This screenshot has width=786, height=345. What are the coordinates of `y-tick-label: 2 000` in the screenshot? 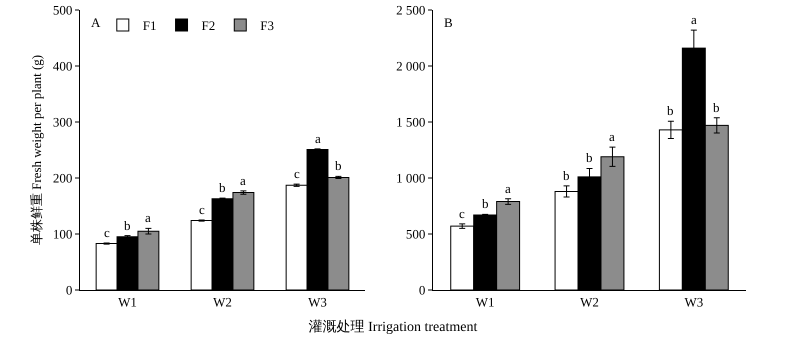 It's located at (411, 66).